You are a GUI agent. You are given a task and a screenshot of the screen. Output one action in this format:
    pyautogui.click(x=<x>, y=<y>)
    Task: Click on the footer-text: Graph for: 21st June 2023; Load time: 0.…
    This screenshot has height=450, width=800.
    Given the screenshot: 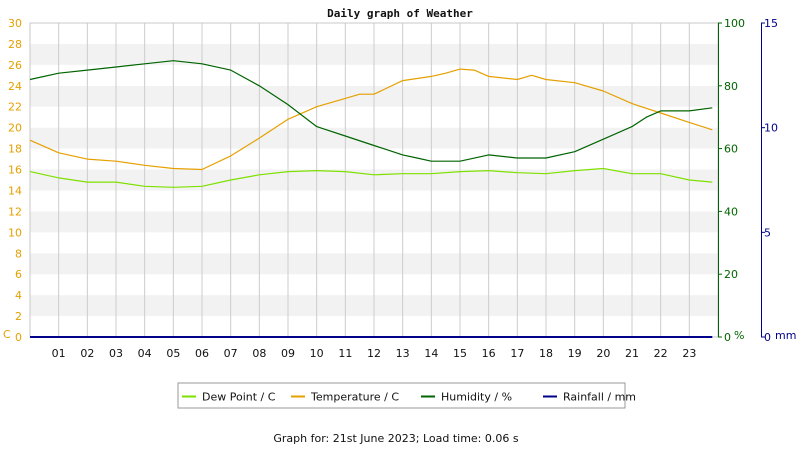 What is the action you would take?
    pyautogui.click(x=395, y=438)
    